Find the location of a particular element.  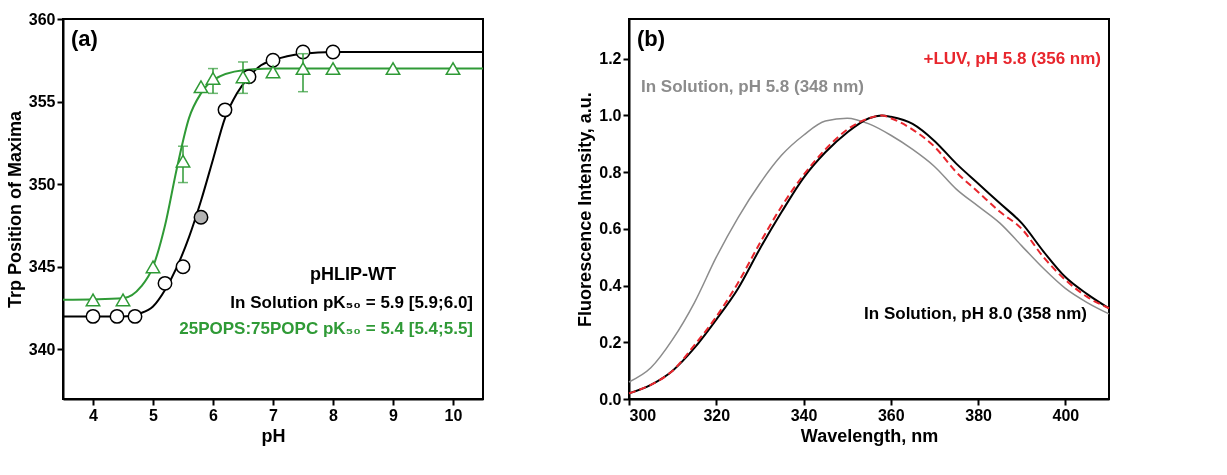

x-axis-title: pH is located at coordinates (273, 435).